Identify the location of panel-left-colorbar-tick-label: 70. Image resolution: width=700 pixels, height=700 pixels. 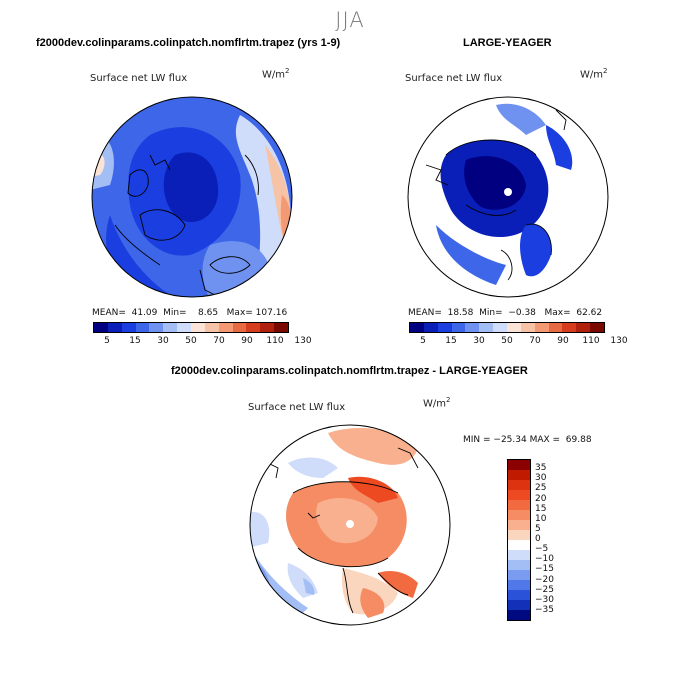
(219, 341).